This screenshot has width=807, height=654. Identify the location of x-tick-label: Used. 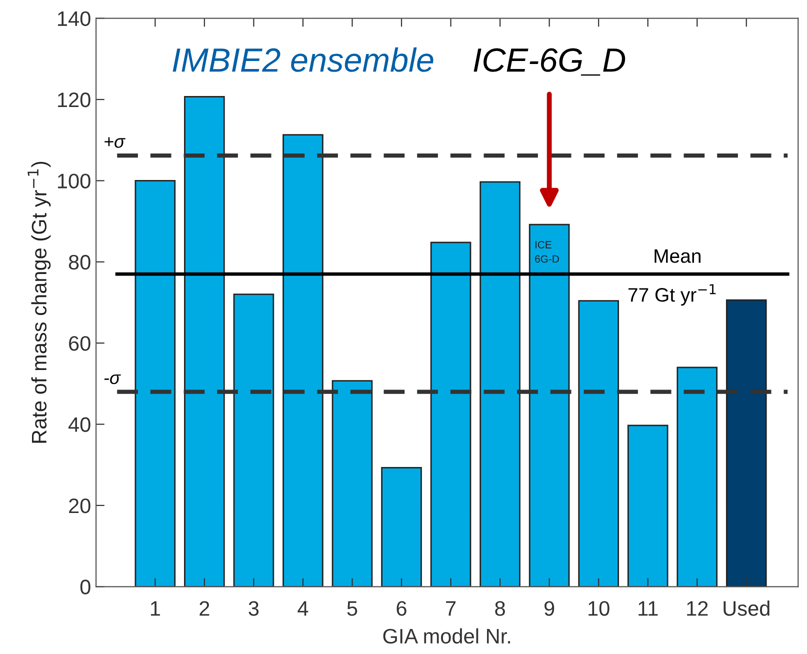
(747, 608).